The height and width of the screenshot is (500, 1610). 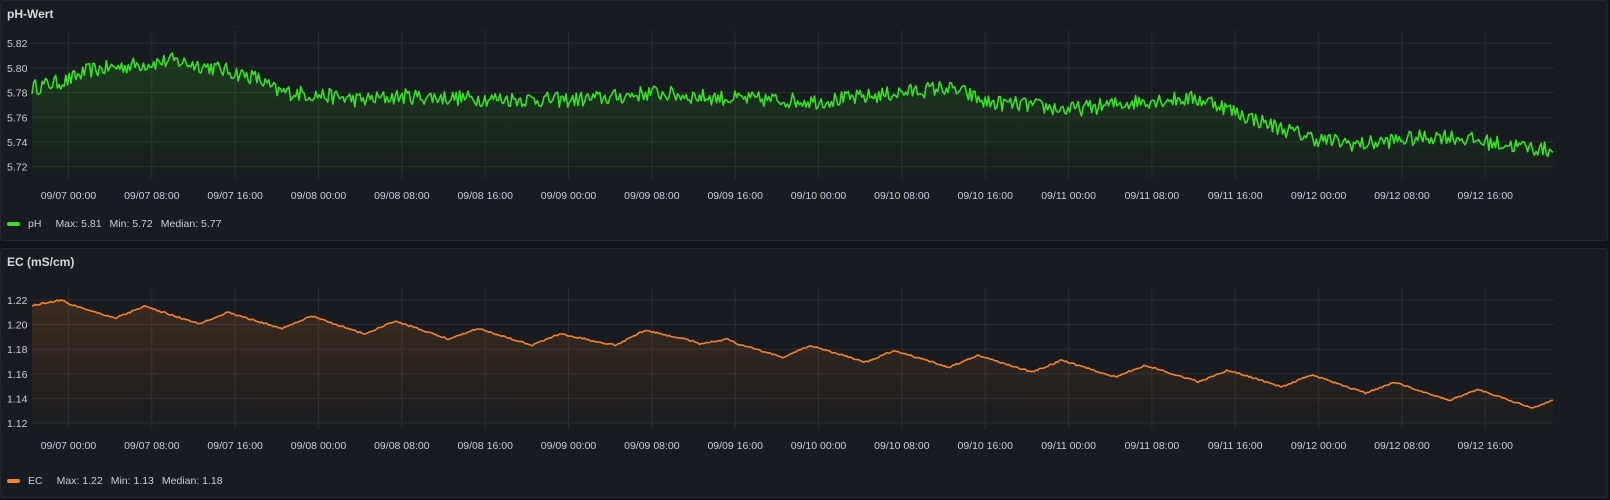 What do you see at coordinates (30, 14) in the screenshot?
I see `ph-panel-title: pH-Wert` at bounding box center [30, 14].